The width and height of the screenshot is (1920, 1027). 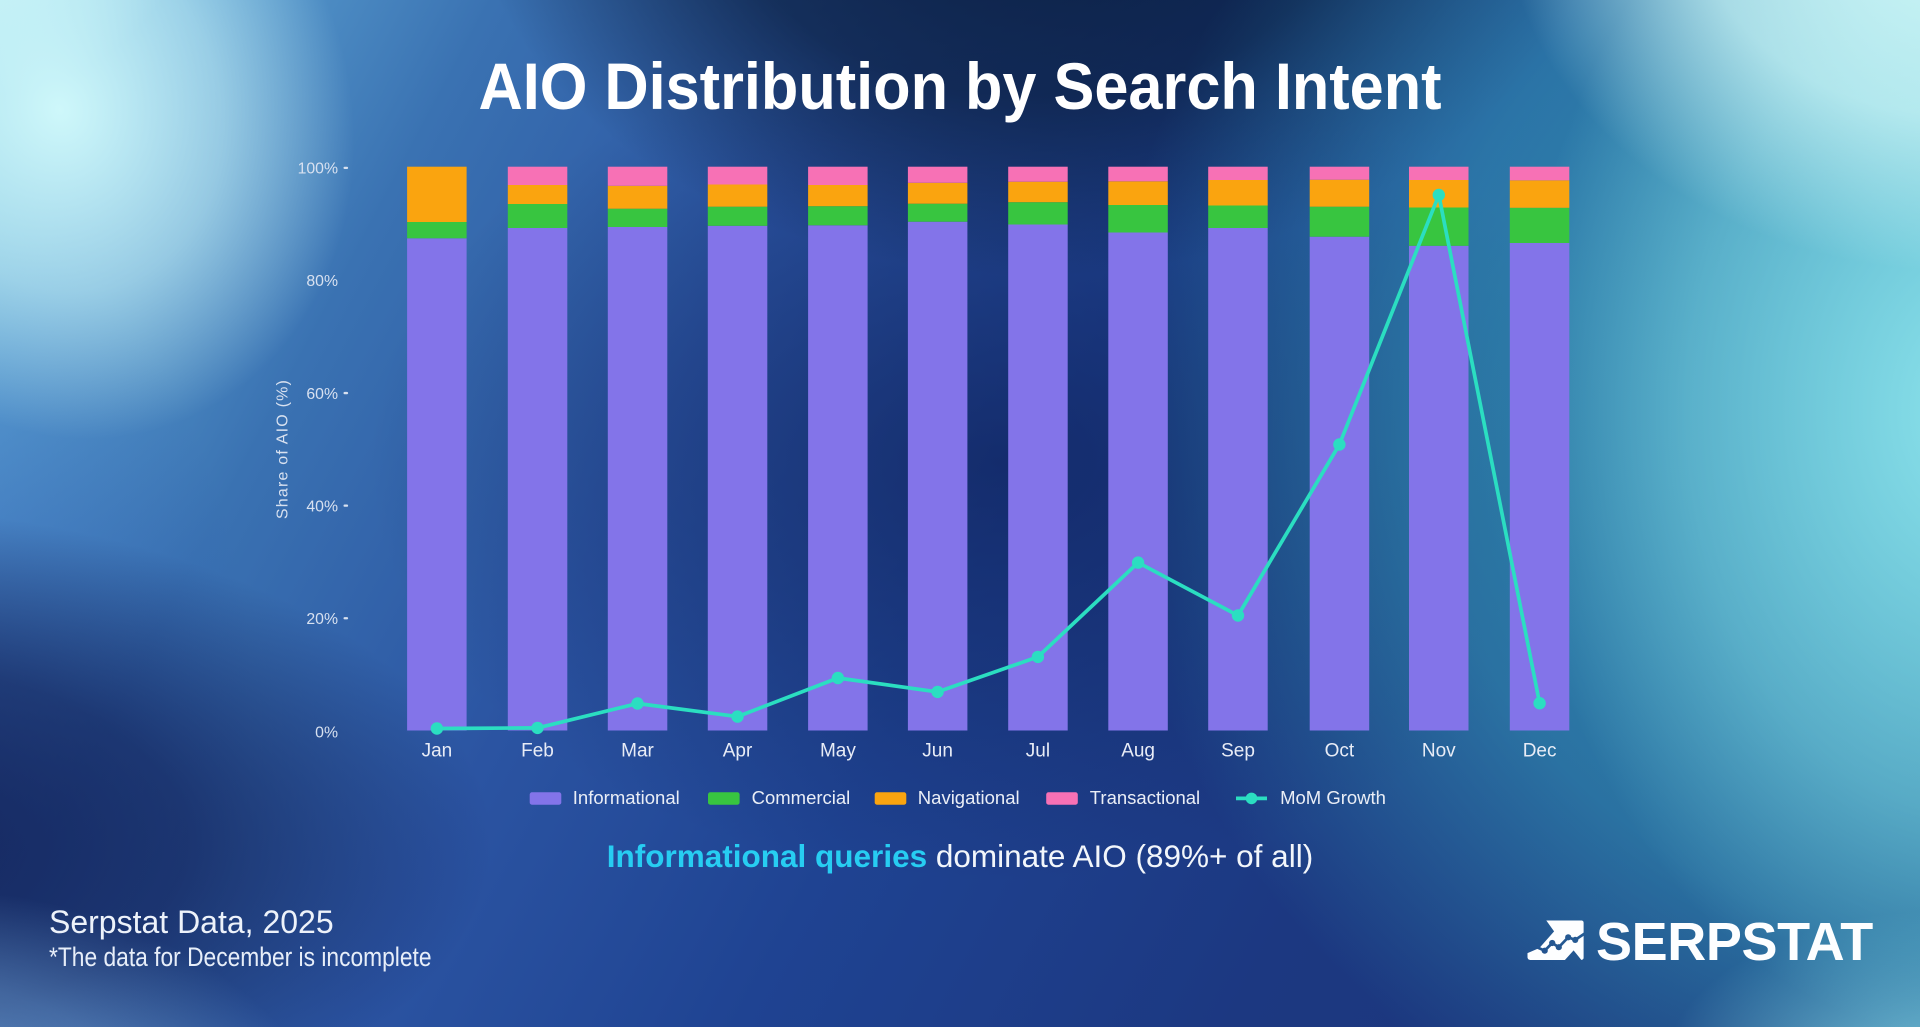 I want to click on svg-text: Nov, so click(x=1439, y=751).